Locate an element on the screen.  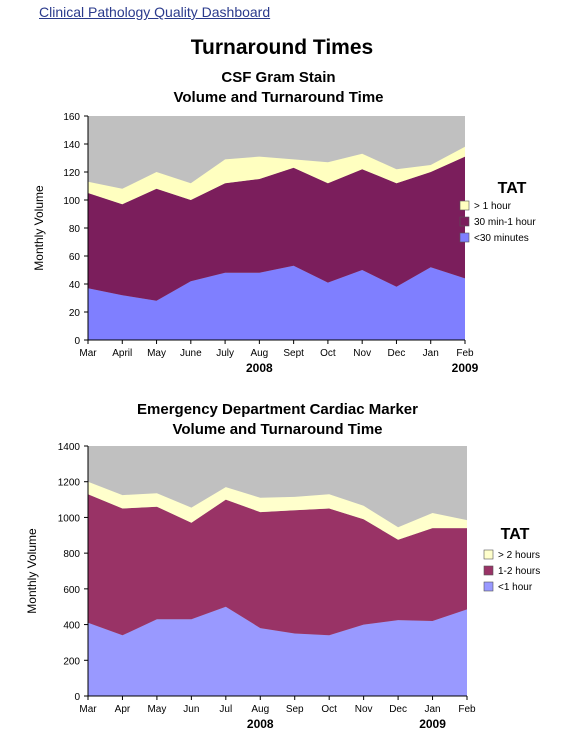
csf-legend-title: TAT is located at coordinates (512, 188).